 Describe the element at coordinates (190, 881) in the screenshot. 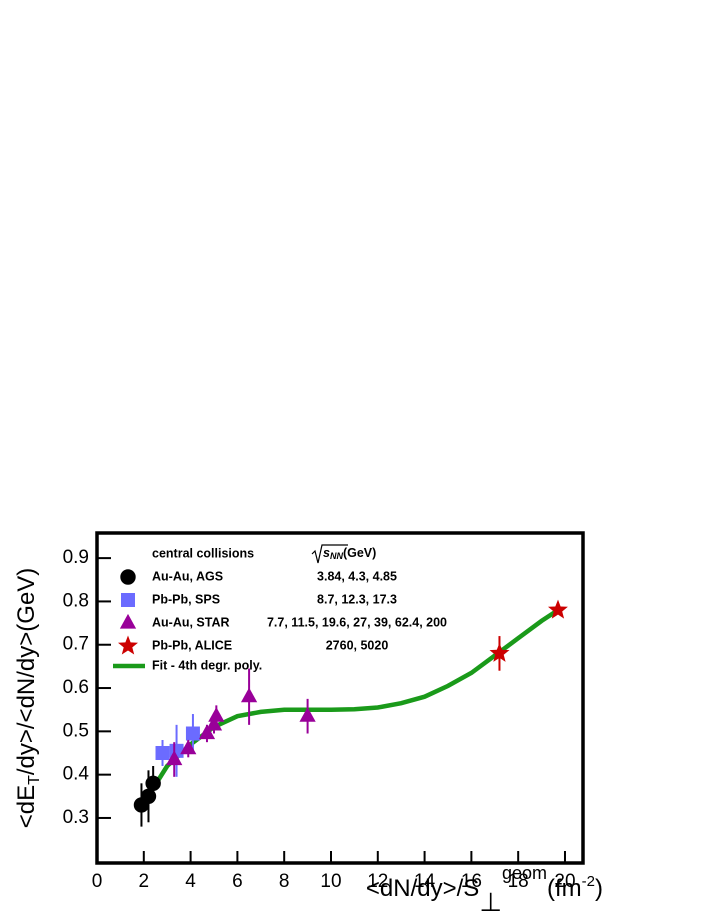

I see `x-tick-label: 4` at that location.